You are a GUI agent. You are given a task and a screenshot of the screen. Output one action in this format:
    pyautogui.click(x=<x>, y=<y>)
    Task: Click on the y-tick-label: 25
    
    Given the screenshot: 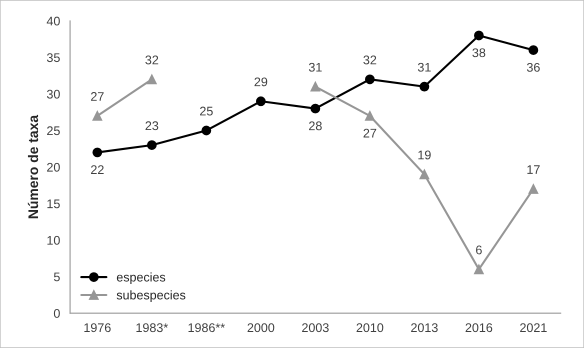 What is the action you would take?
    pyautogui.click(x=53, y=131)
    